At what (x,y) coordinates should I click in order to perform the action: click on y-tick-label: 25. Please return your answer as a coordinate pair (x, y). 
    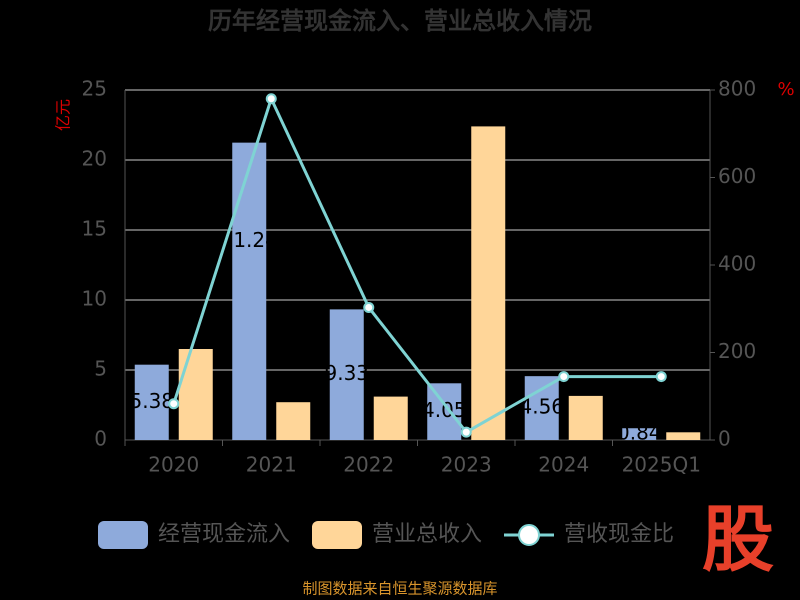
    Looking at the image, I should click on (94, 89).